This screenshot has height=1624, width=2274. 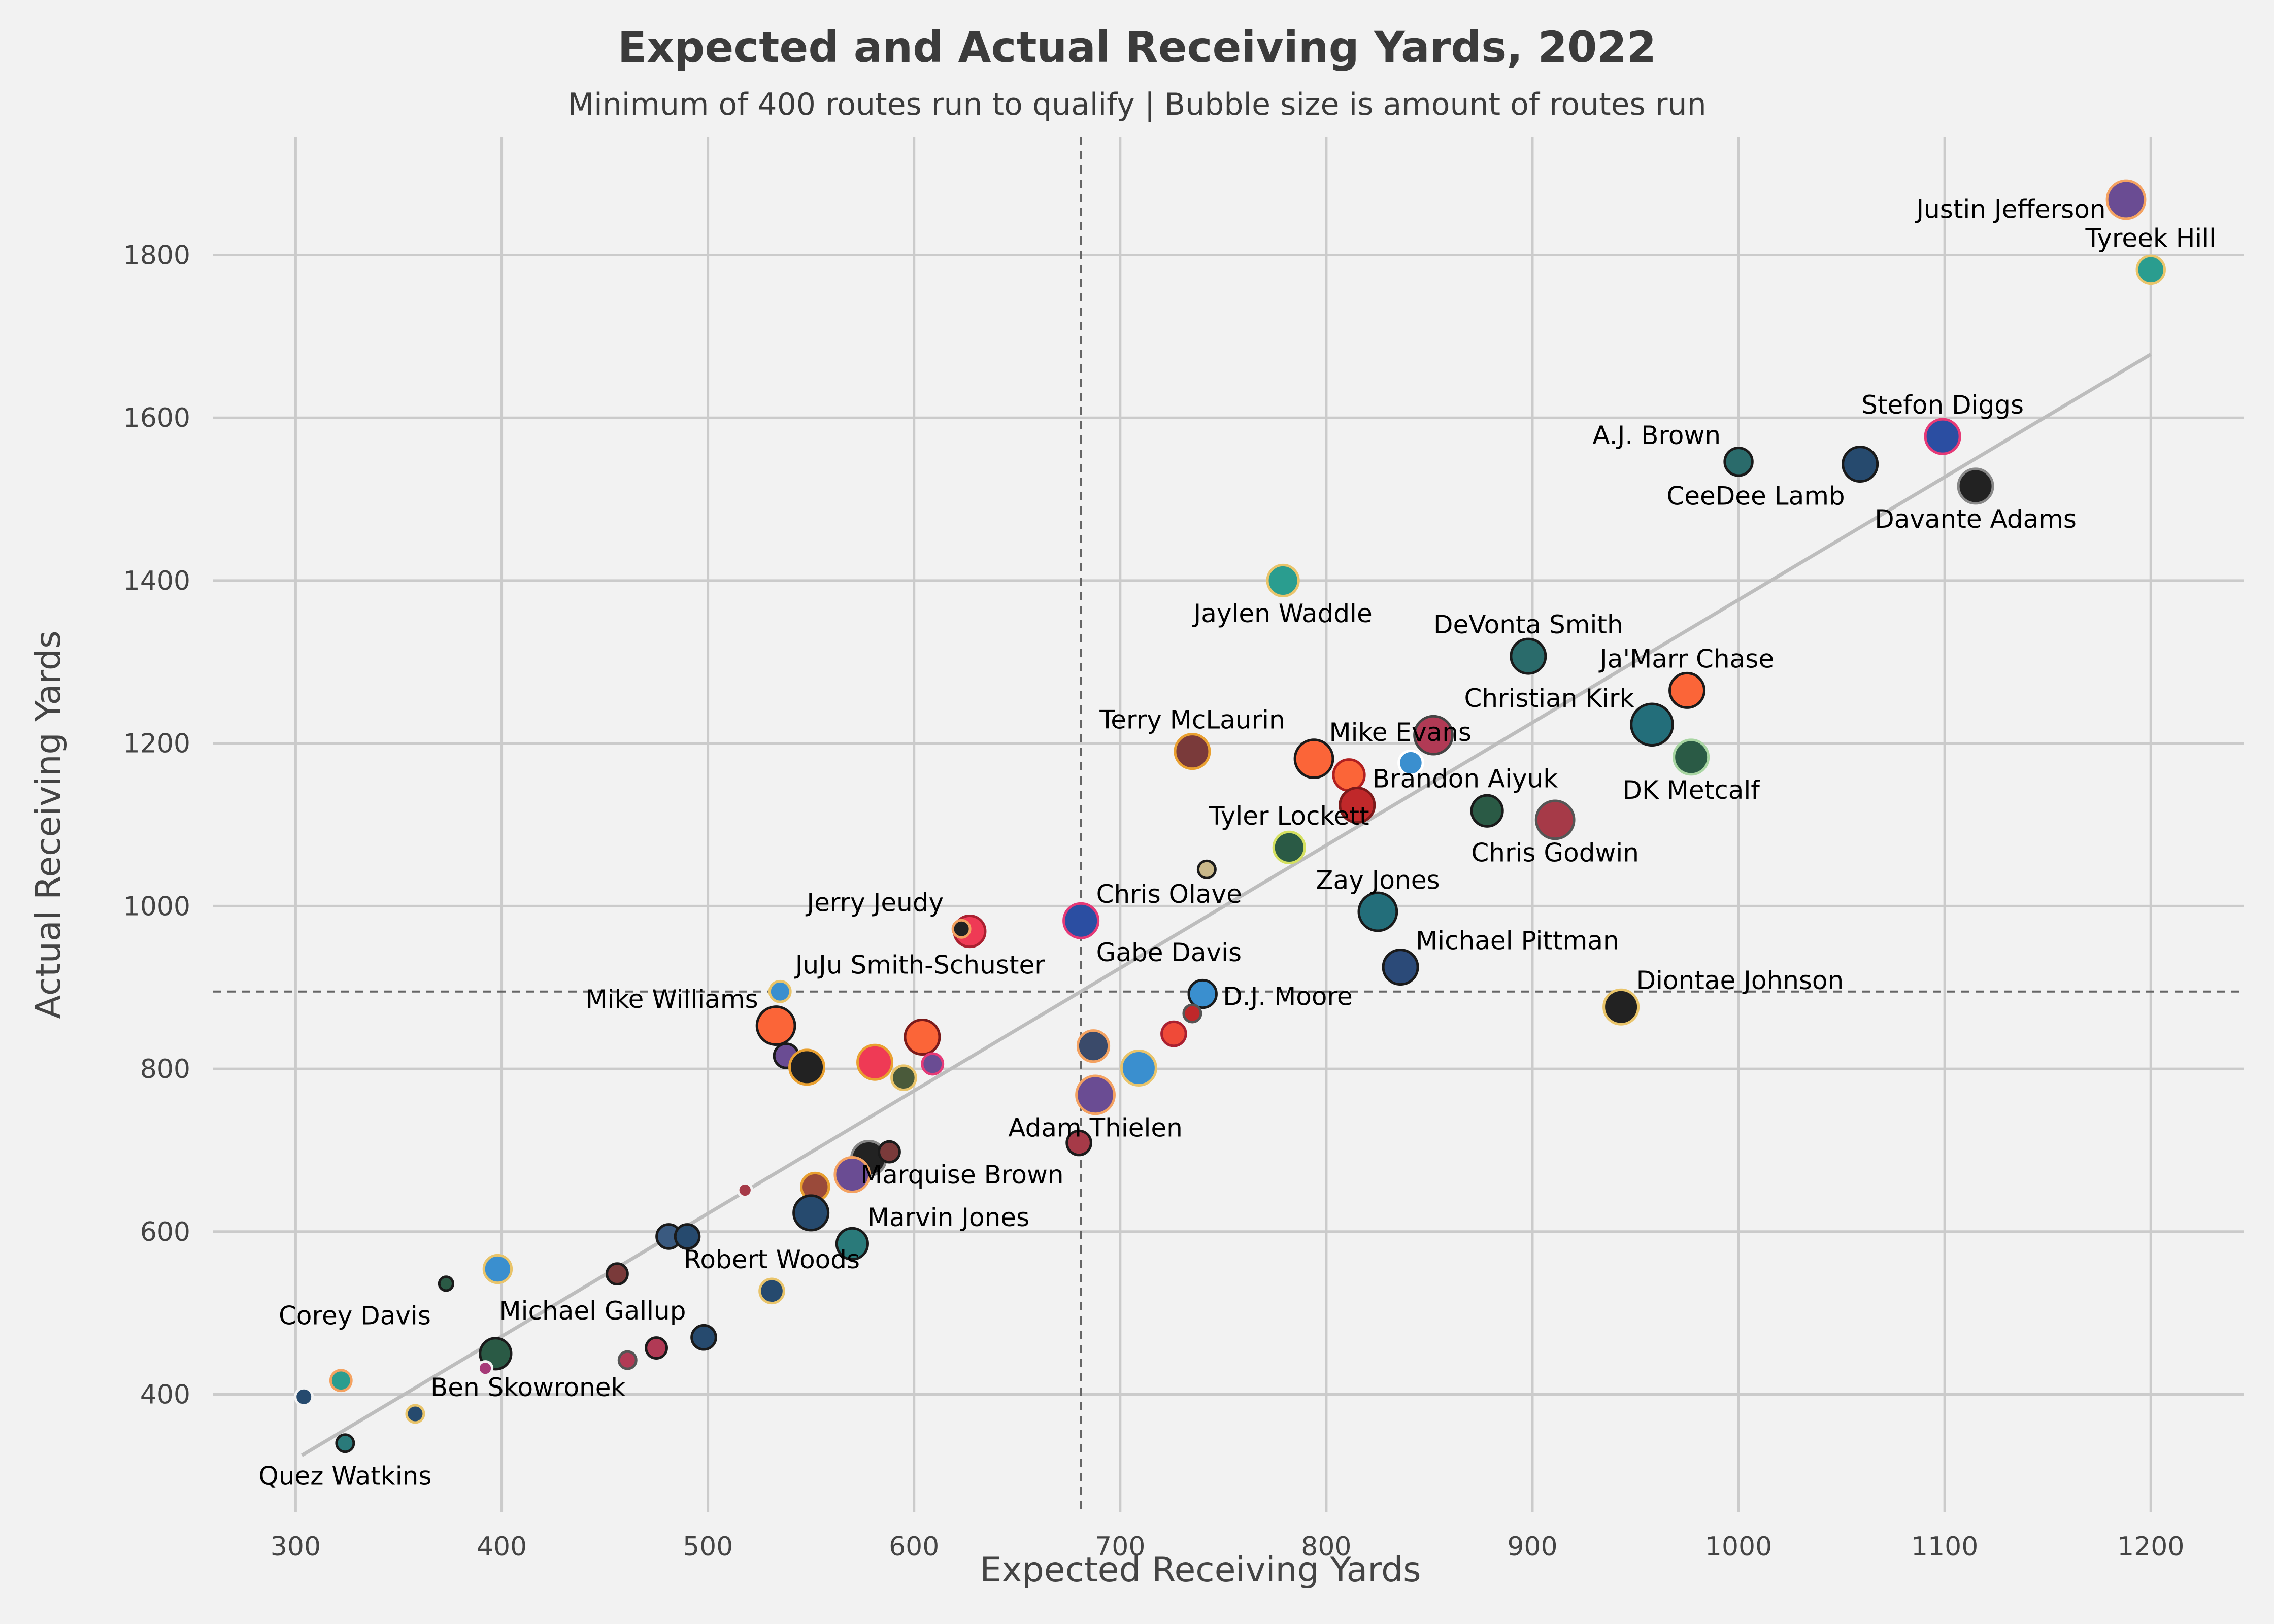 What do you see at coordinates (1657, 435) in the screenshot?
I see `point-label: A.J. Brown` at bounding box center [1657, 435].